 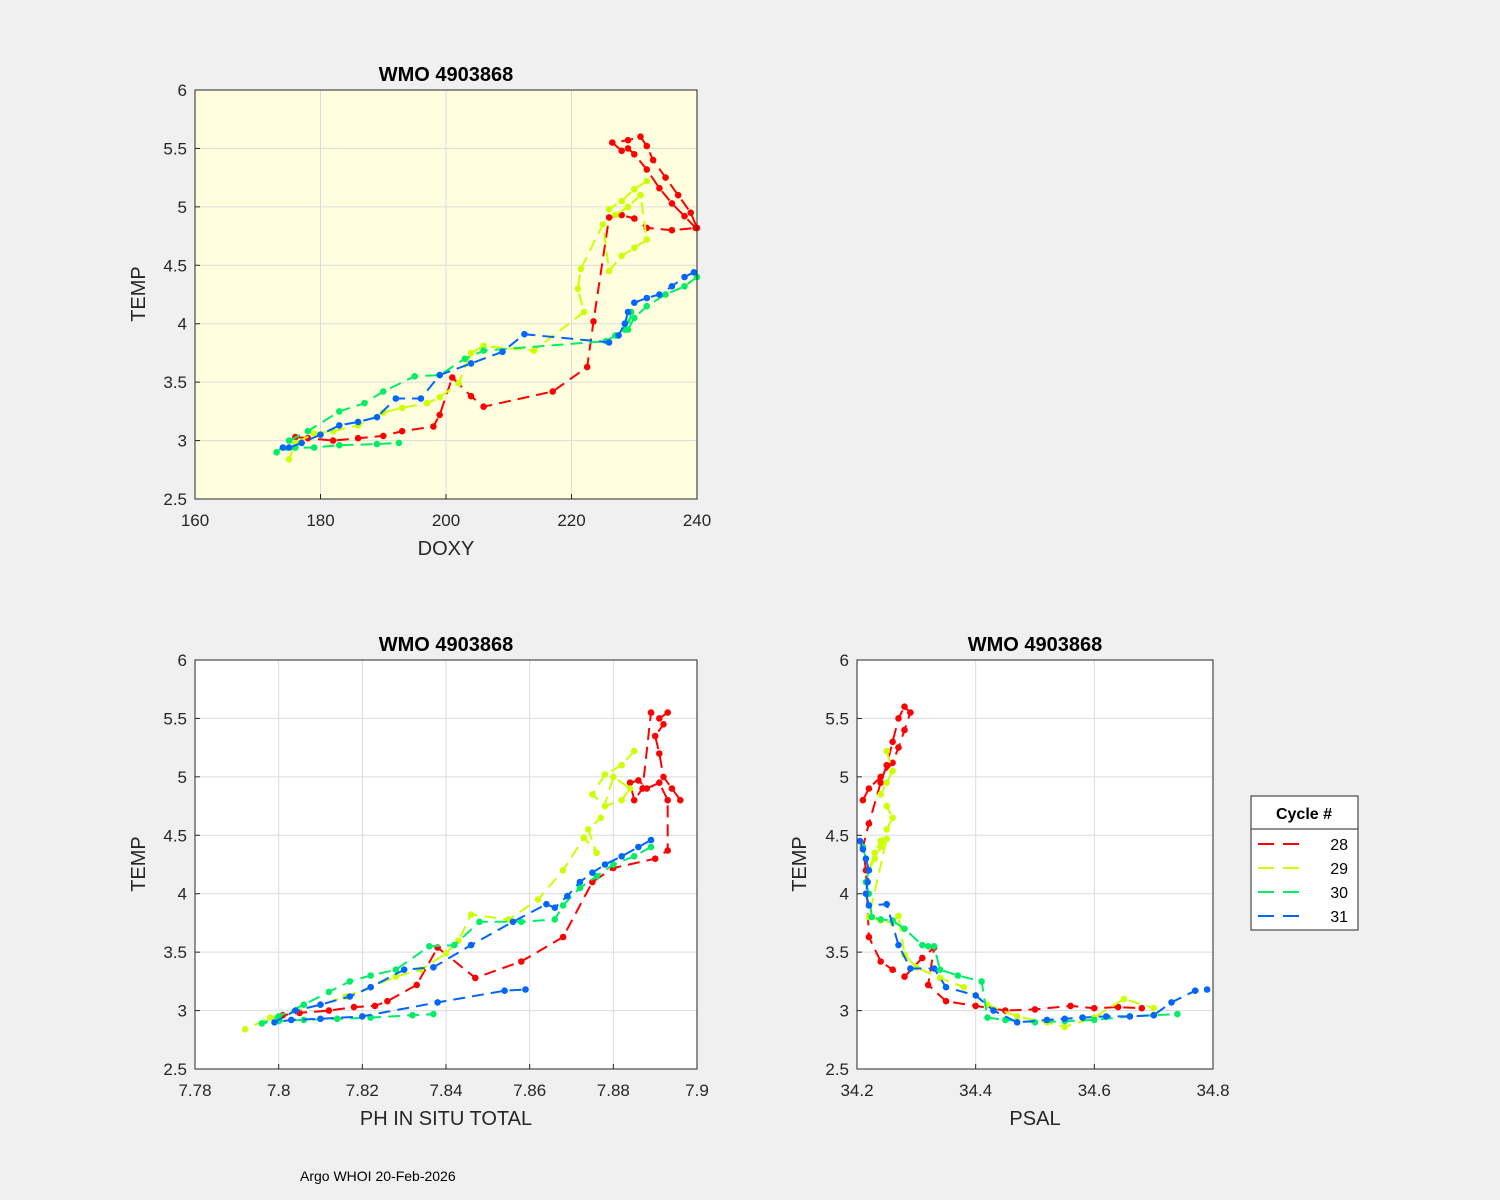 What do you see at coordinates (529, 1090) in the screenshot?
I see `xtick-label: 7.86` at bounding box center [529, 1090].